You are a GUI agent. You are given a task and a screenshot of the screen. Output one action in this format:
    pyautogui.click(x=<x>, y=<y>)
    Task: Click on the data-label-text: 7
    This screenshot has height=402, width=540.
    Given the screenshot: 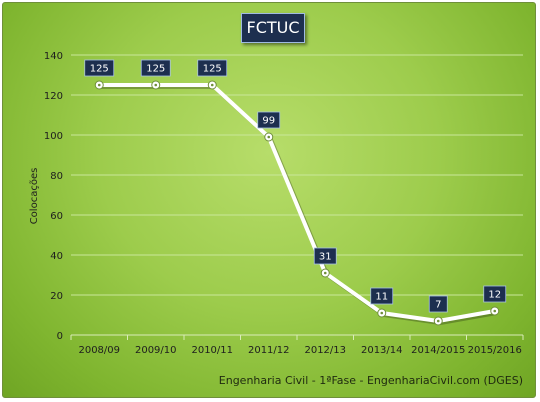 What is the action you would take?
    pyautogui.click(x=438, y=305)
    